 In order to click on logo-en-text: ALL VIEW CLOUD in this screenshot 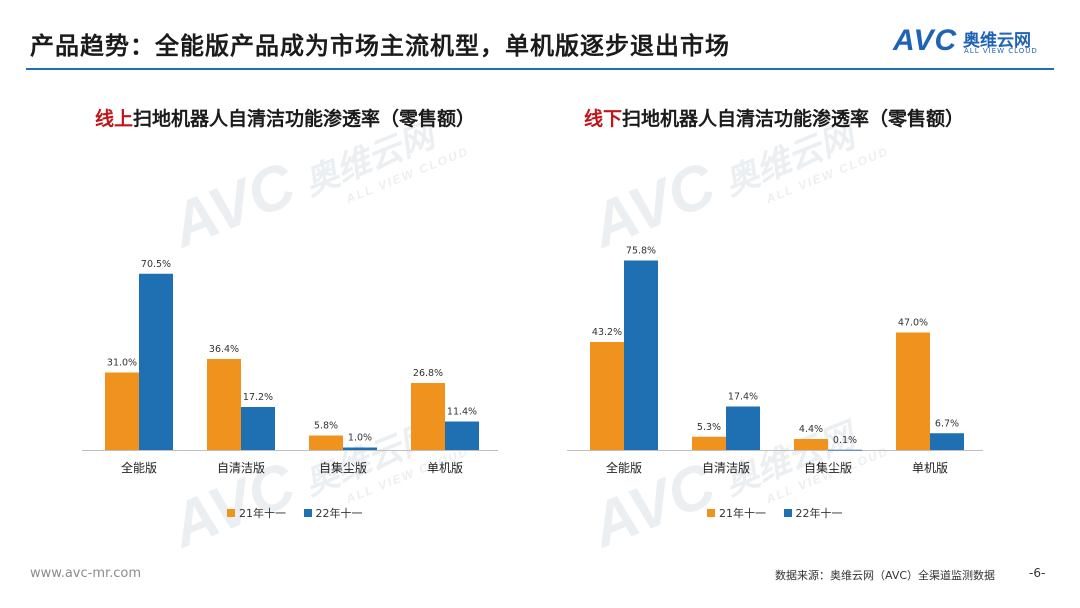, I will do `click(1001, 51)`.